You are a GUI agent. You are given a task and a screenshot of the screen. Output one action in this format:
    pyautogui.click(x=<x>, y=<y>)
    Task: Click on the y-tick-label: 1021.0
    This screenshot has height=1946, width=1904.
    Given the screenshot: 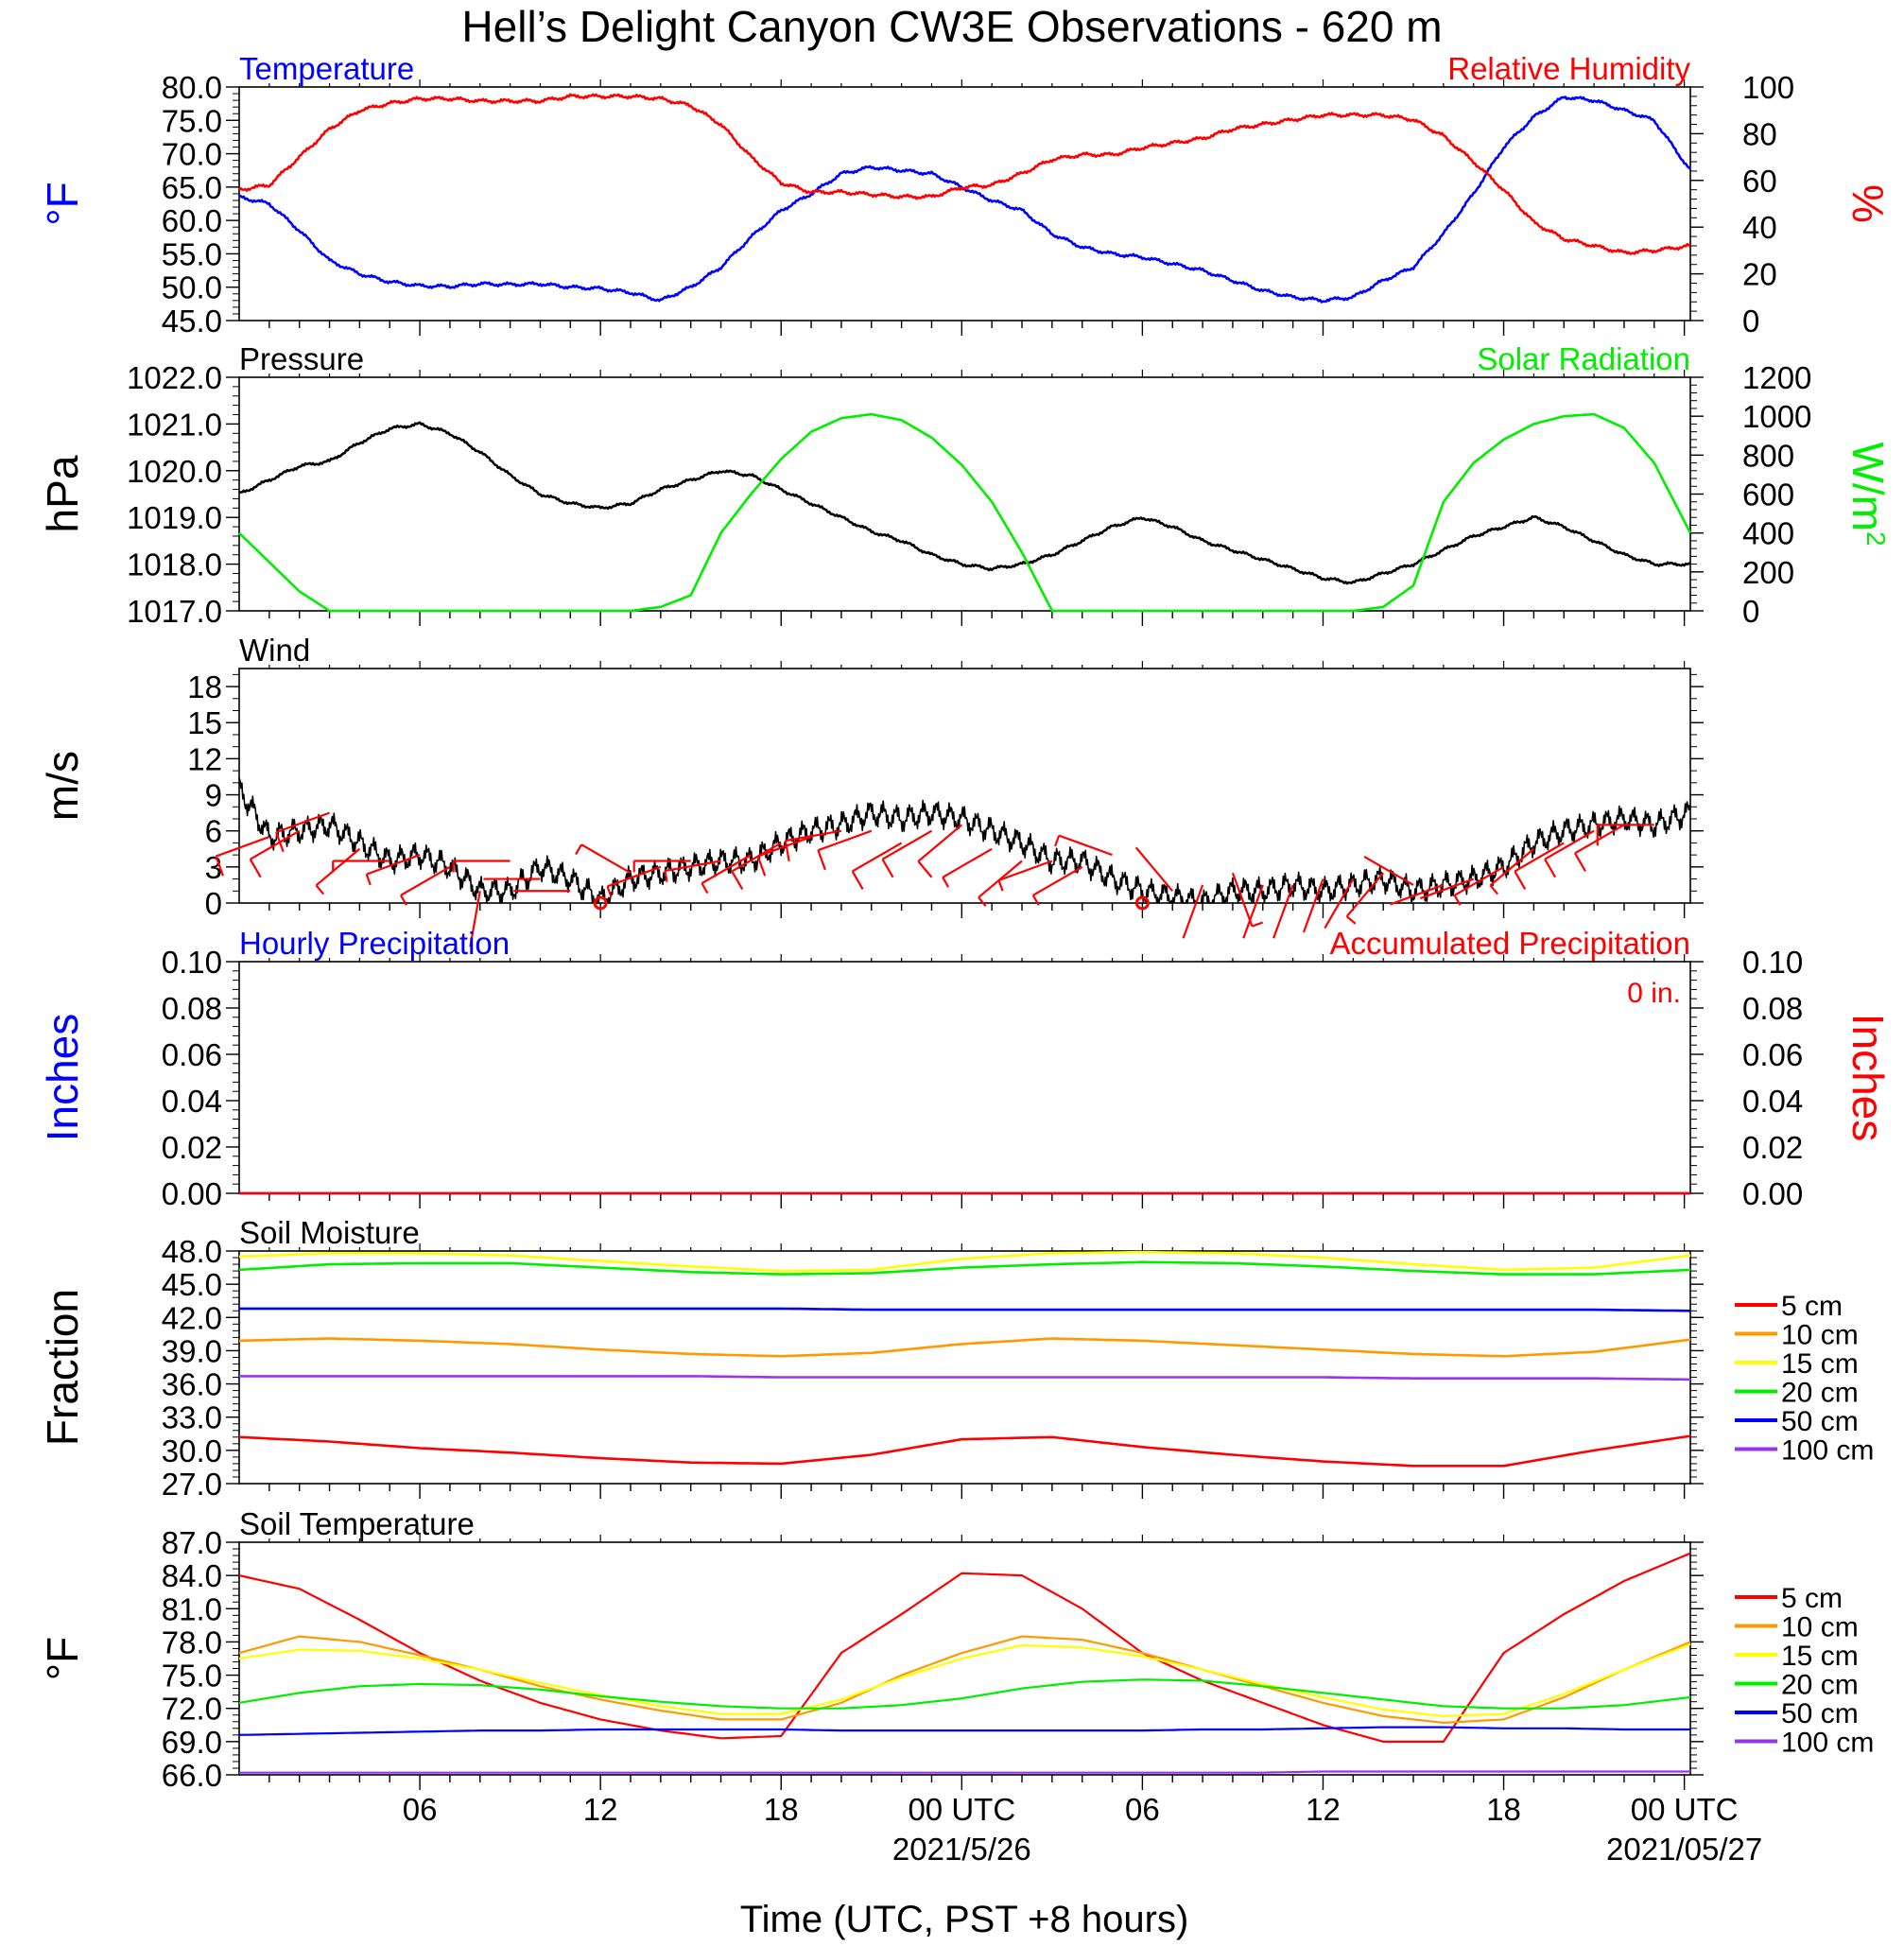 What is the action you would take?
    pyautogui.click(x=174, y=425)
    